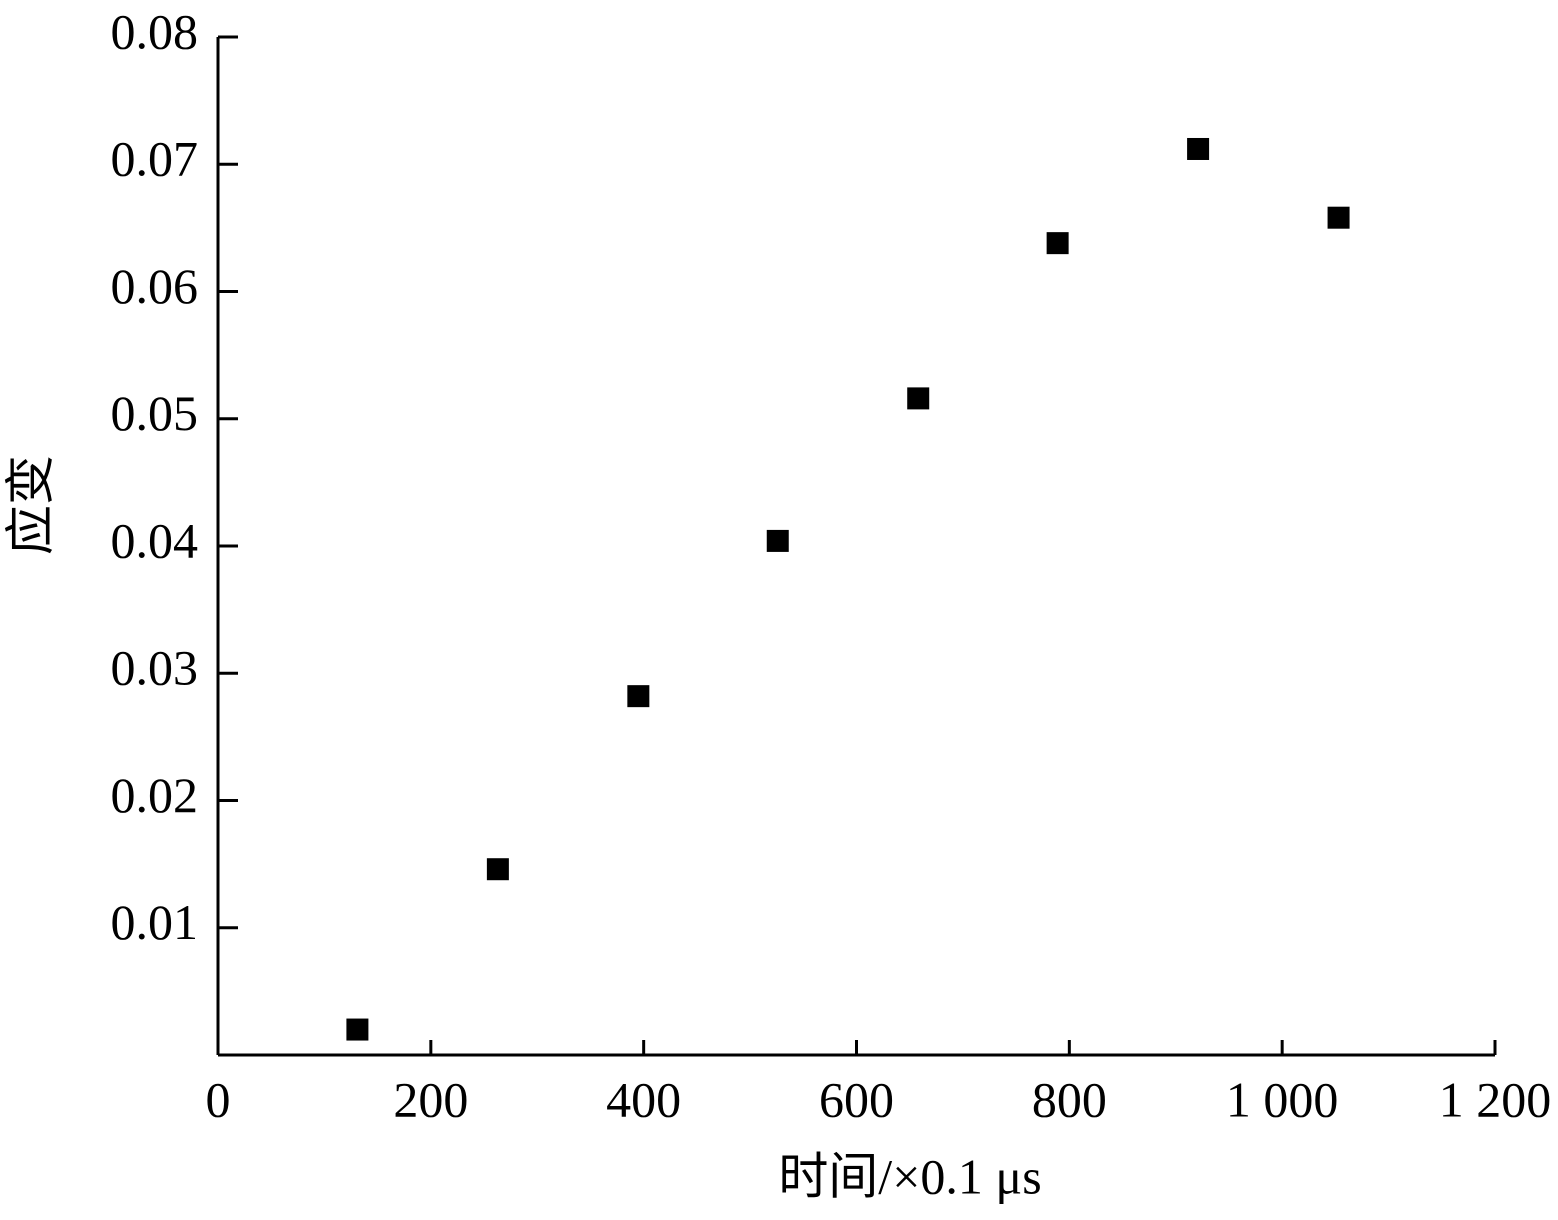 Image resolution: width=1558 pixels, height=1220 pixels. I want to click on x-tick-label: 800, so click(1069, 1099).